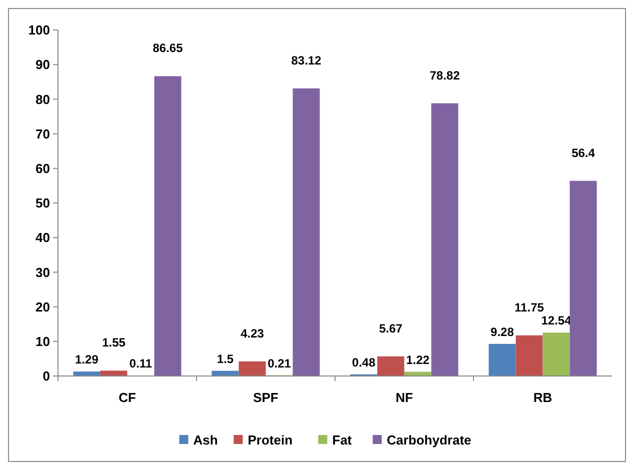 The width and height of the screenshot is (634, 470). What do you see at coordinates (556, 321) in the screenshot?
I see `data-label: 12.54` at bounding box center [556, 321].